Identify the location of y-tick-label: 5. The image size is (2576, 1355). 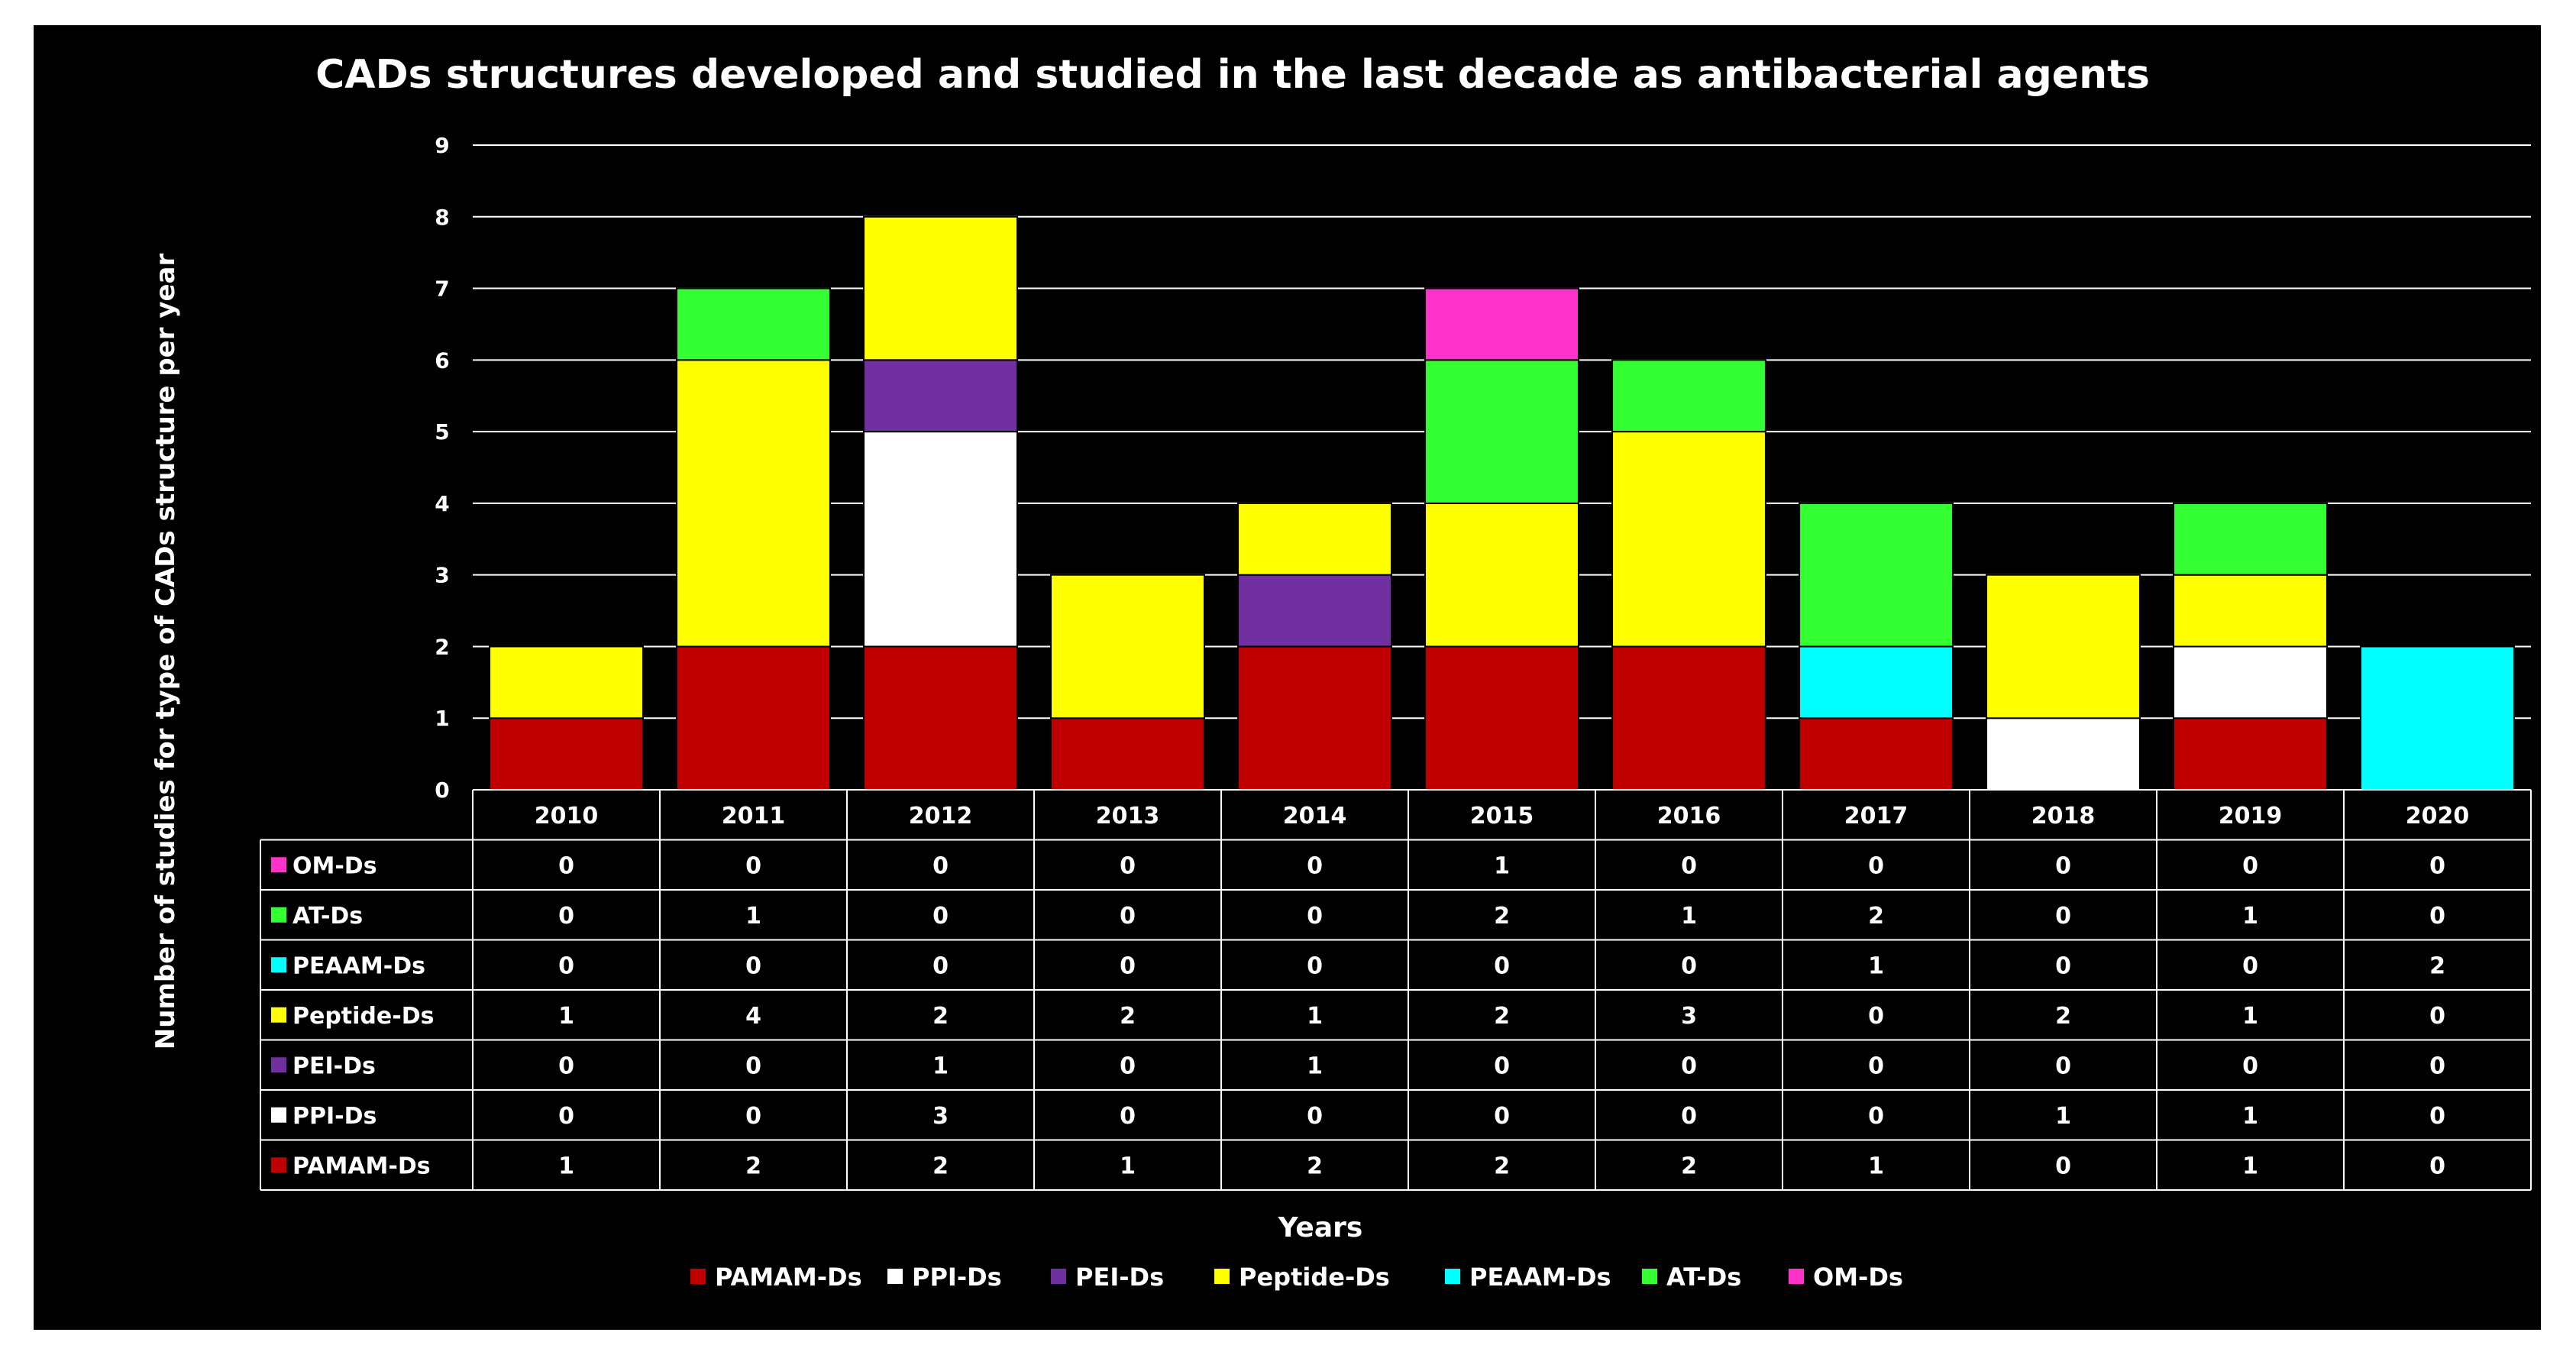
(442, 432).